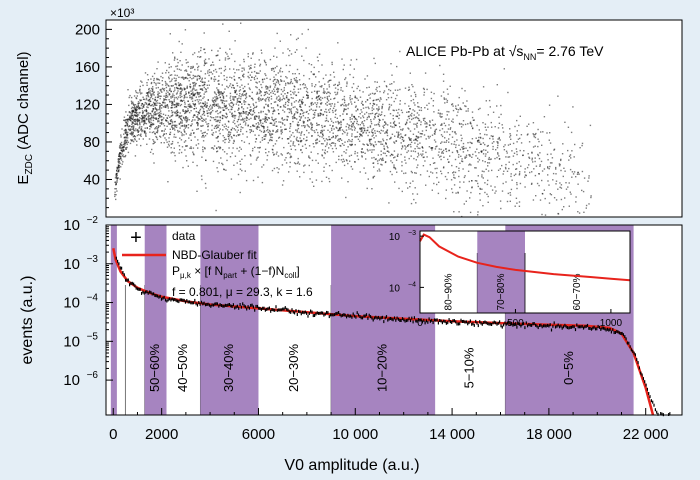 The height and width of the screenshot is (480, 700). What do you see at coordinates (228, 368) in the screenshot?
I see `band-label: 30−40%` at bounding box center [228, 368].